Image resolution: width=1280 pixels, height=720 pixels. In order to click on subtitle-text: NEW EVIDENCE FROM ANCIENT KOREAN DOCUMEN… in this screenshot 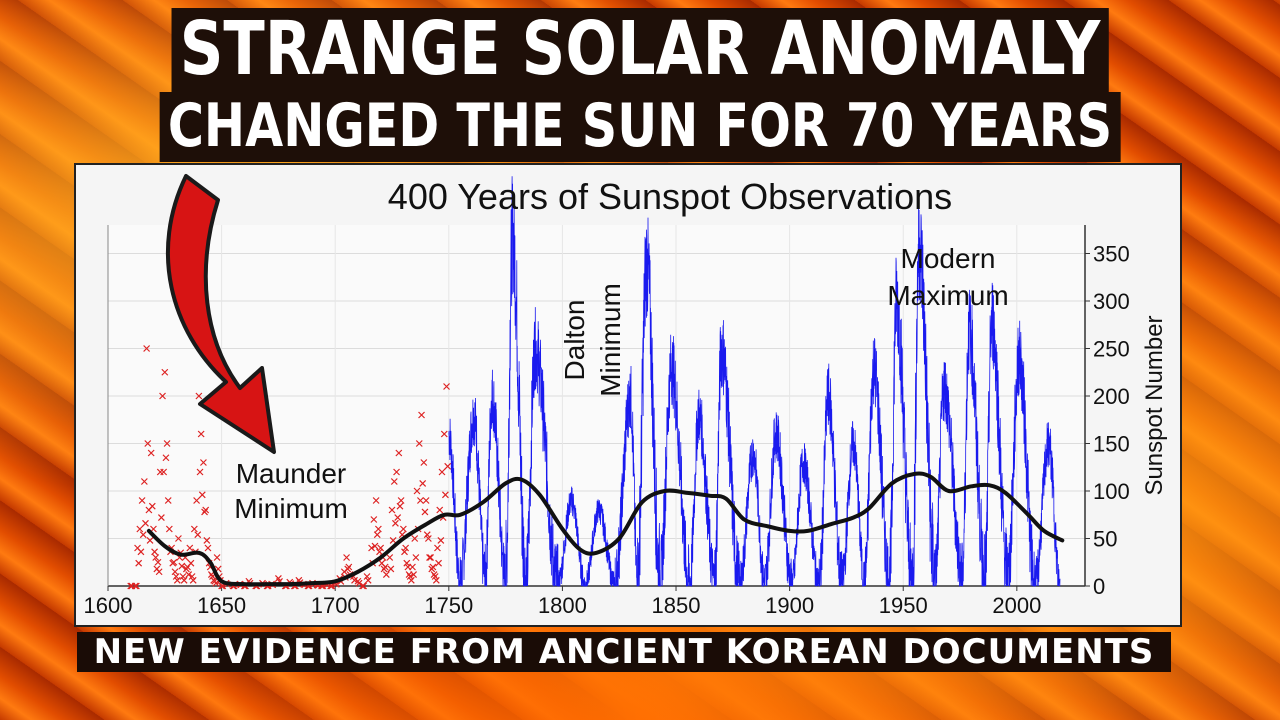, I will do `click(624, 652)`.